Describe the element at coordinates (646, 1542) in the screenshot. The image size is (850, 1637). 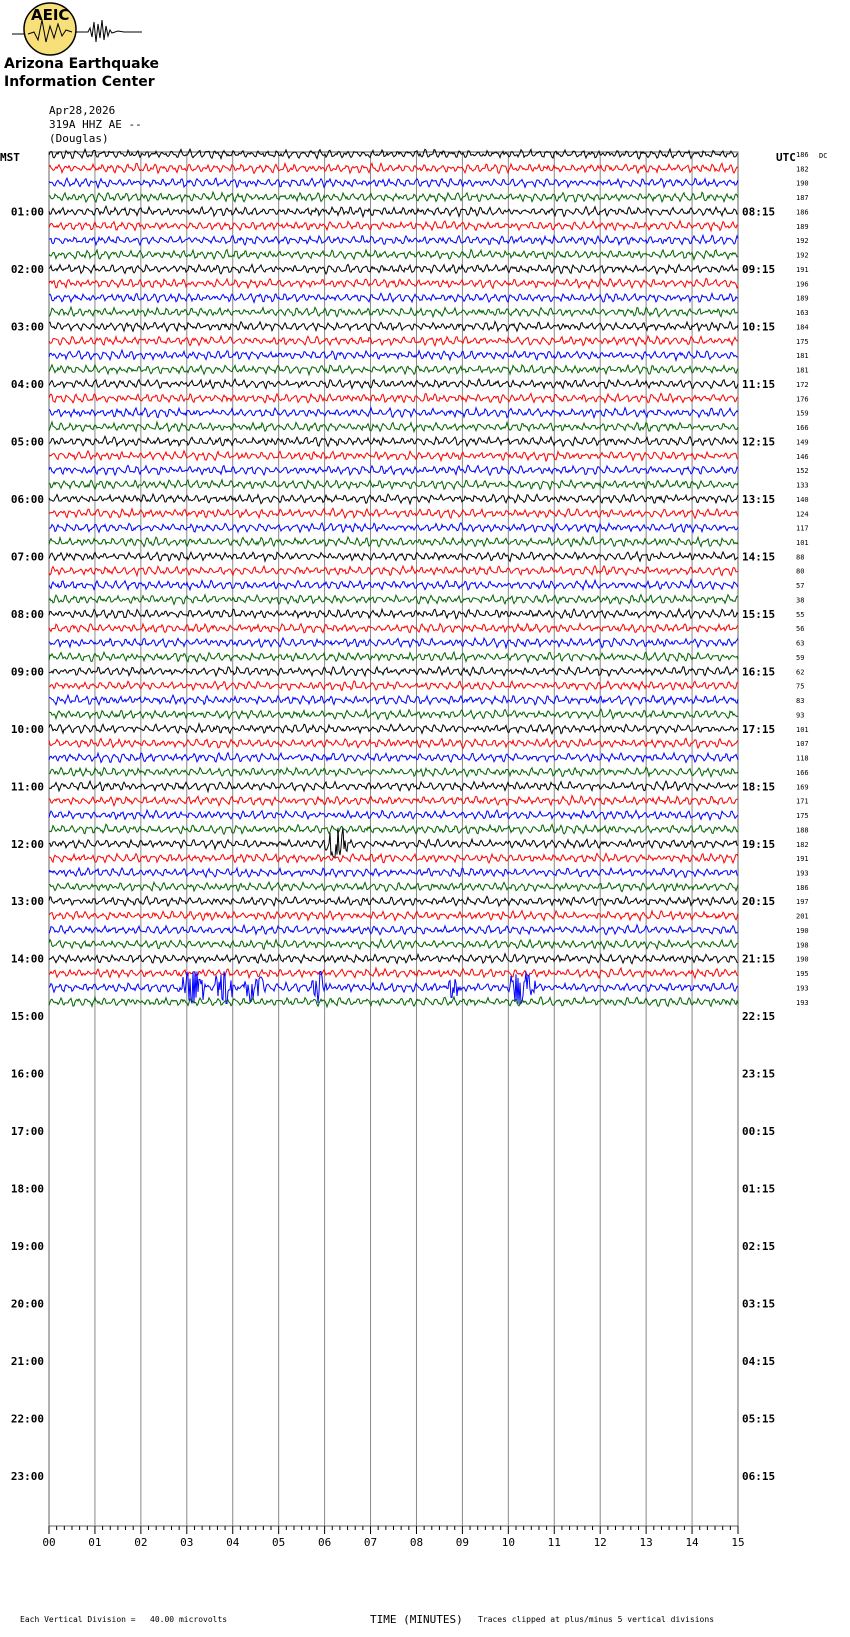
I see `time-axis-tick-label: 13` at that location.